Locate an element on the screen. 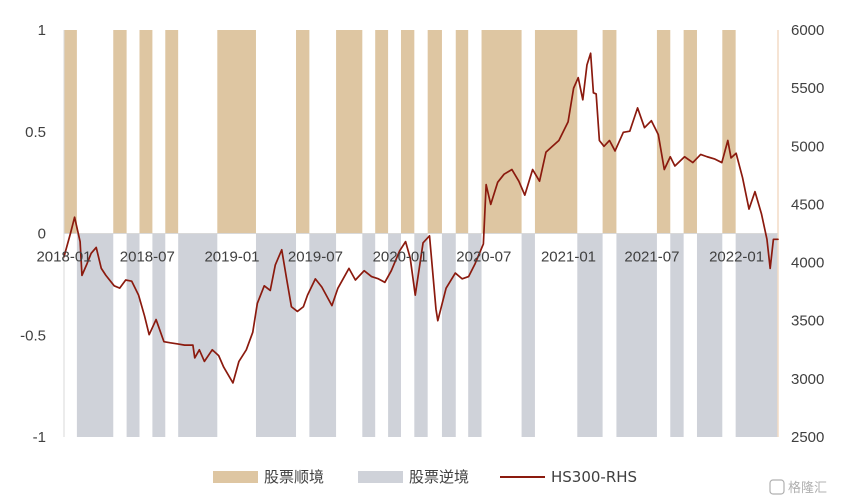  watermark: 格隆汇 is located at coordinates (798, 487).